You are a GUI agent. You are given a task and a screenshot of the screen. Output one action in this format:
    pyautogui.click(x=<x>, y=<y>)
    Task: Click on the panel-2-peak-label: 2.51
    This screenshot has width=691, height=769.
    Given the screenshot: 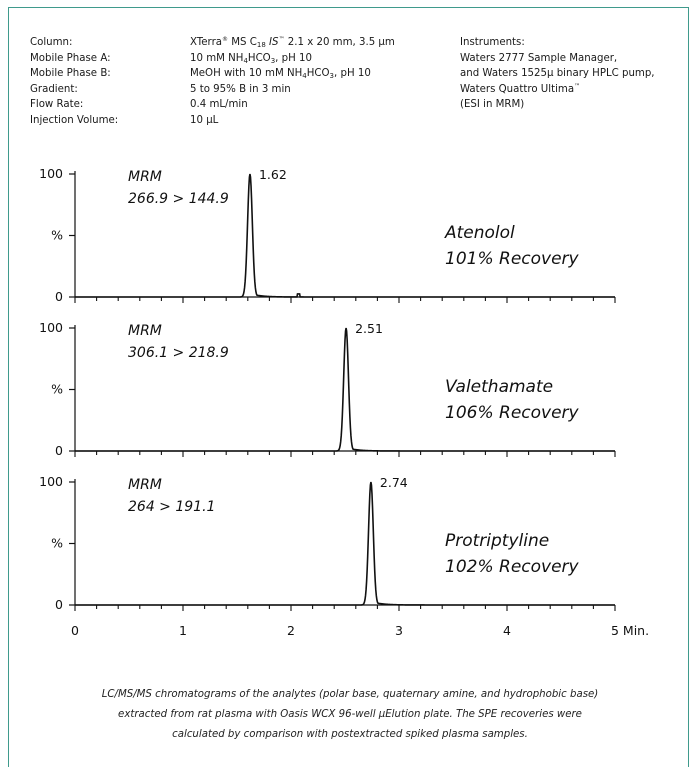 What is the action you would take?
    pyautogui.click(x=369, y=328)
    